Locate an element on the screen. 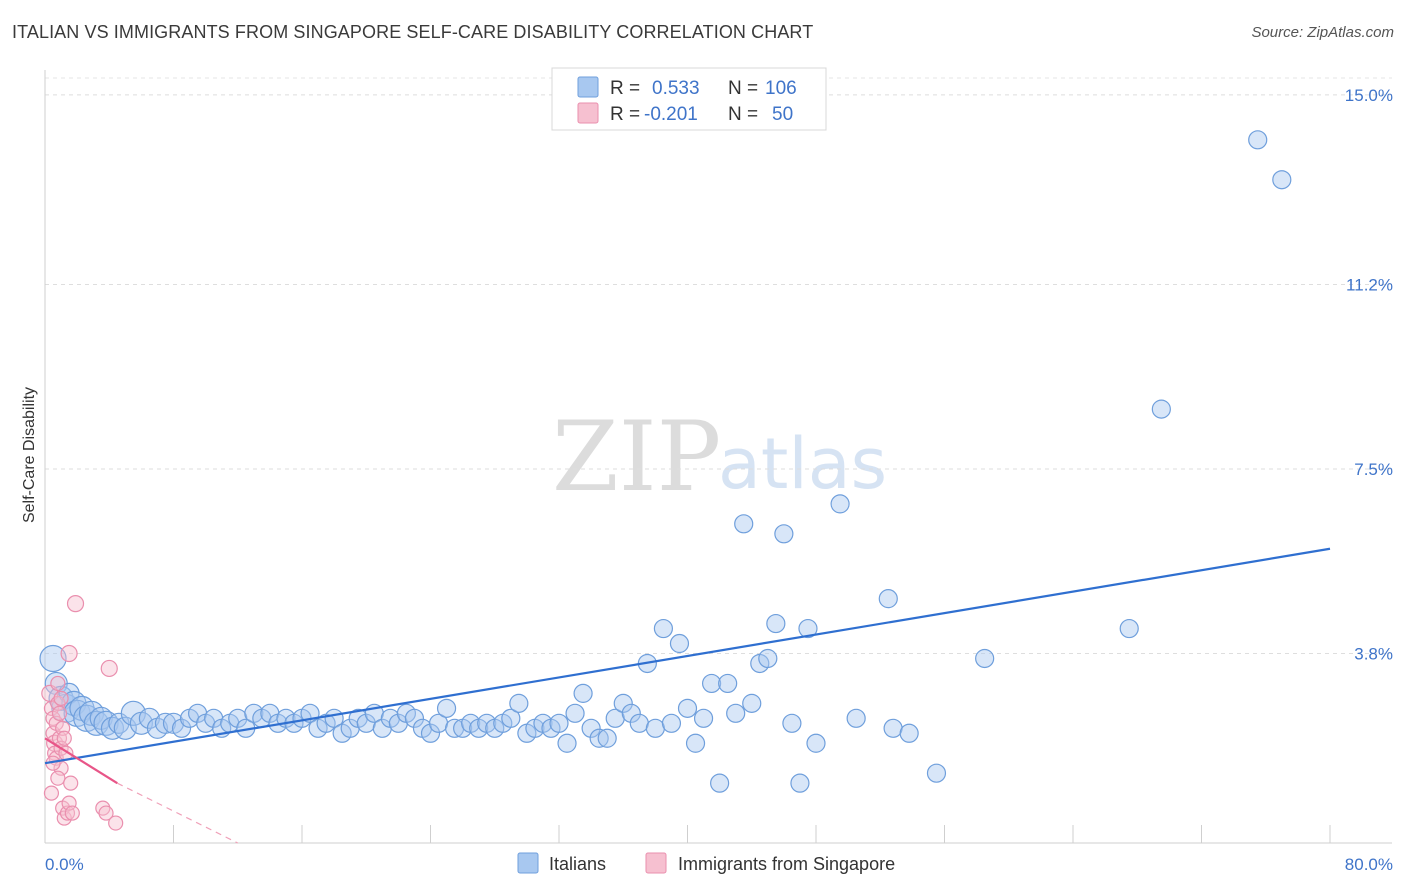 This screenshot has height=892, width=1406. x-tick-label: 80.0% is located at coordinates (1369, 864).